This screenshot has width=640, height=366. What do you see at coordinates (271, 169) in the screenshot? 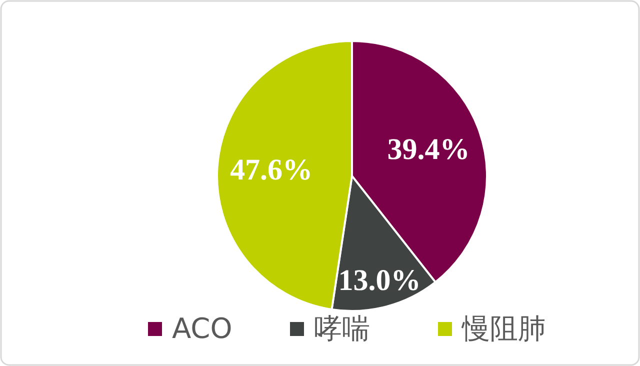
I see `data-label: 47.6%` at bounding box center [271, 169].